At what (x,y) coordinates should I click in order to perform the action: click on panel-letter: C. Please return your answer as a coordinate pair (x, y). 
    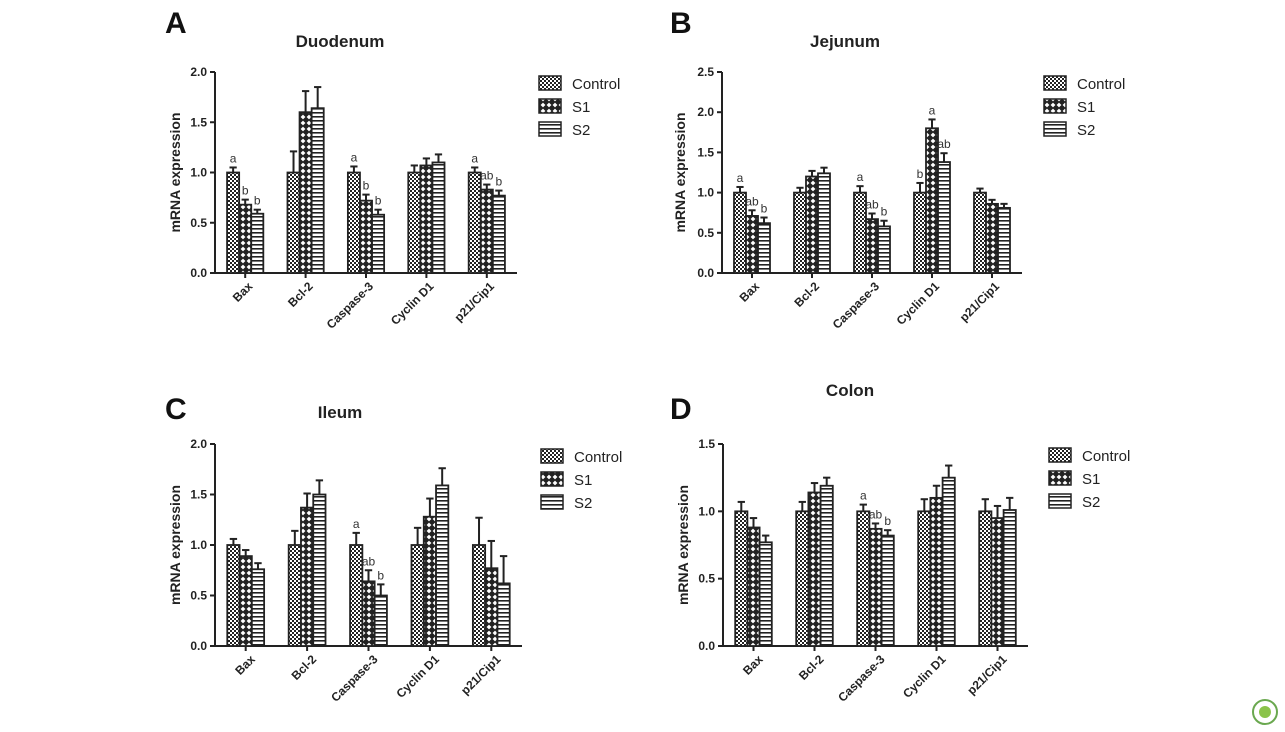
    Looking at the image, I should click on (176, 409).